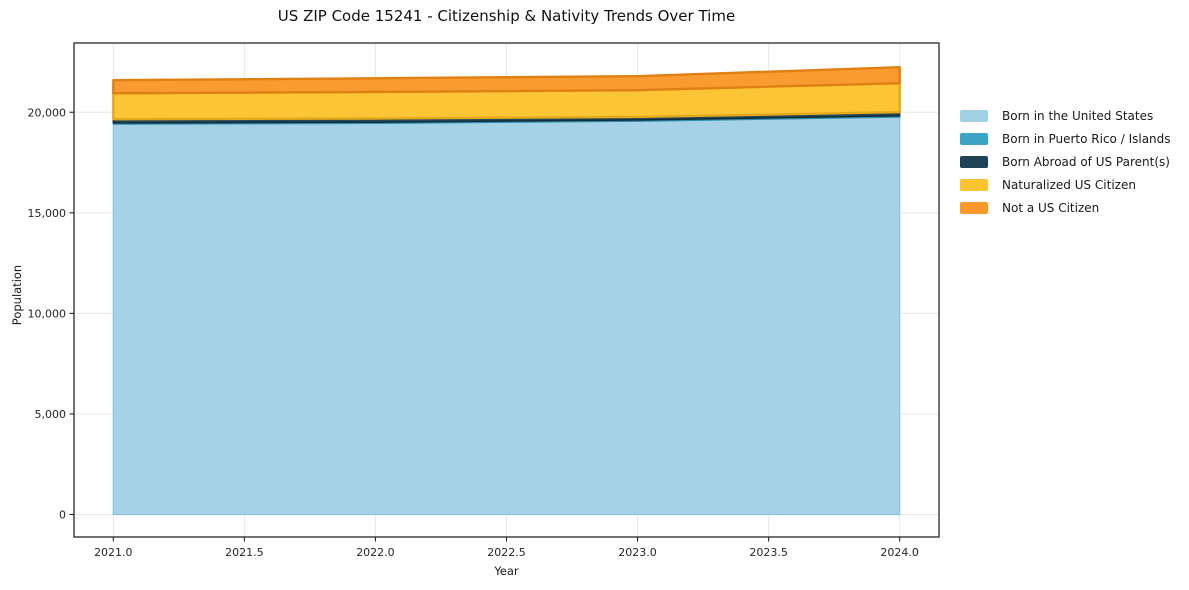 The image size is (1189, 590). What do you see at coordinates (47, 112) in the screenshot?
I see `y-tick-label: 20,000` at bounding box center [47, 112].